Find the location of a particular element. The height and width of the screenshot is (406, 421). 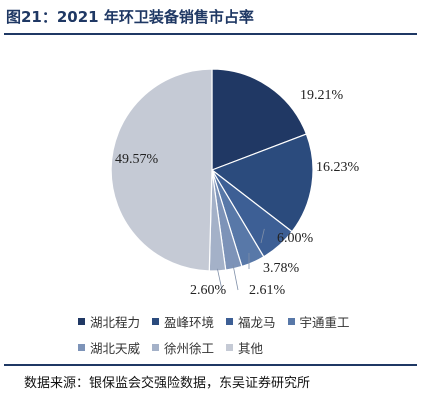

data-label-1: 19.21% is located at coordinates (322, 95).